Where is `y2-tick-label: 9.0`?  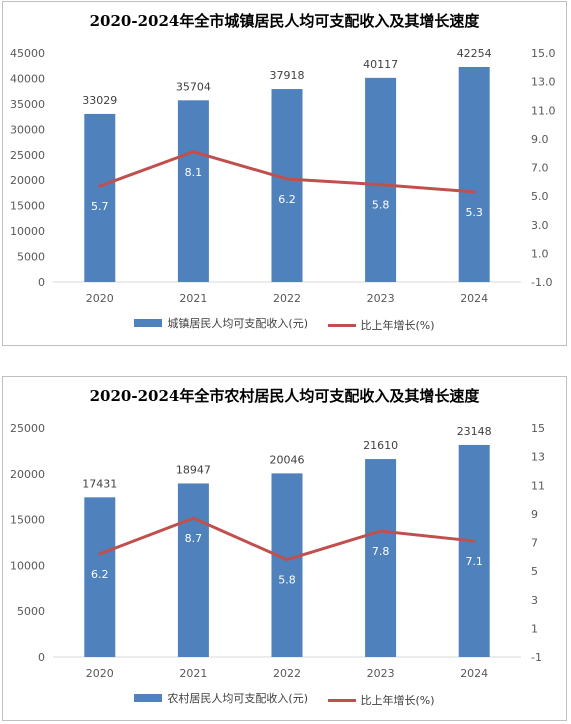
y2-tick-label: 9.0 is located at coordinates (540, 139).